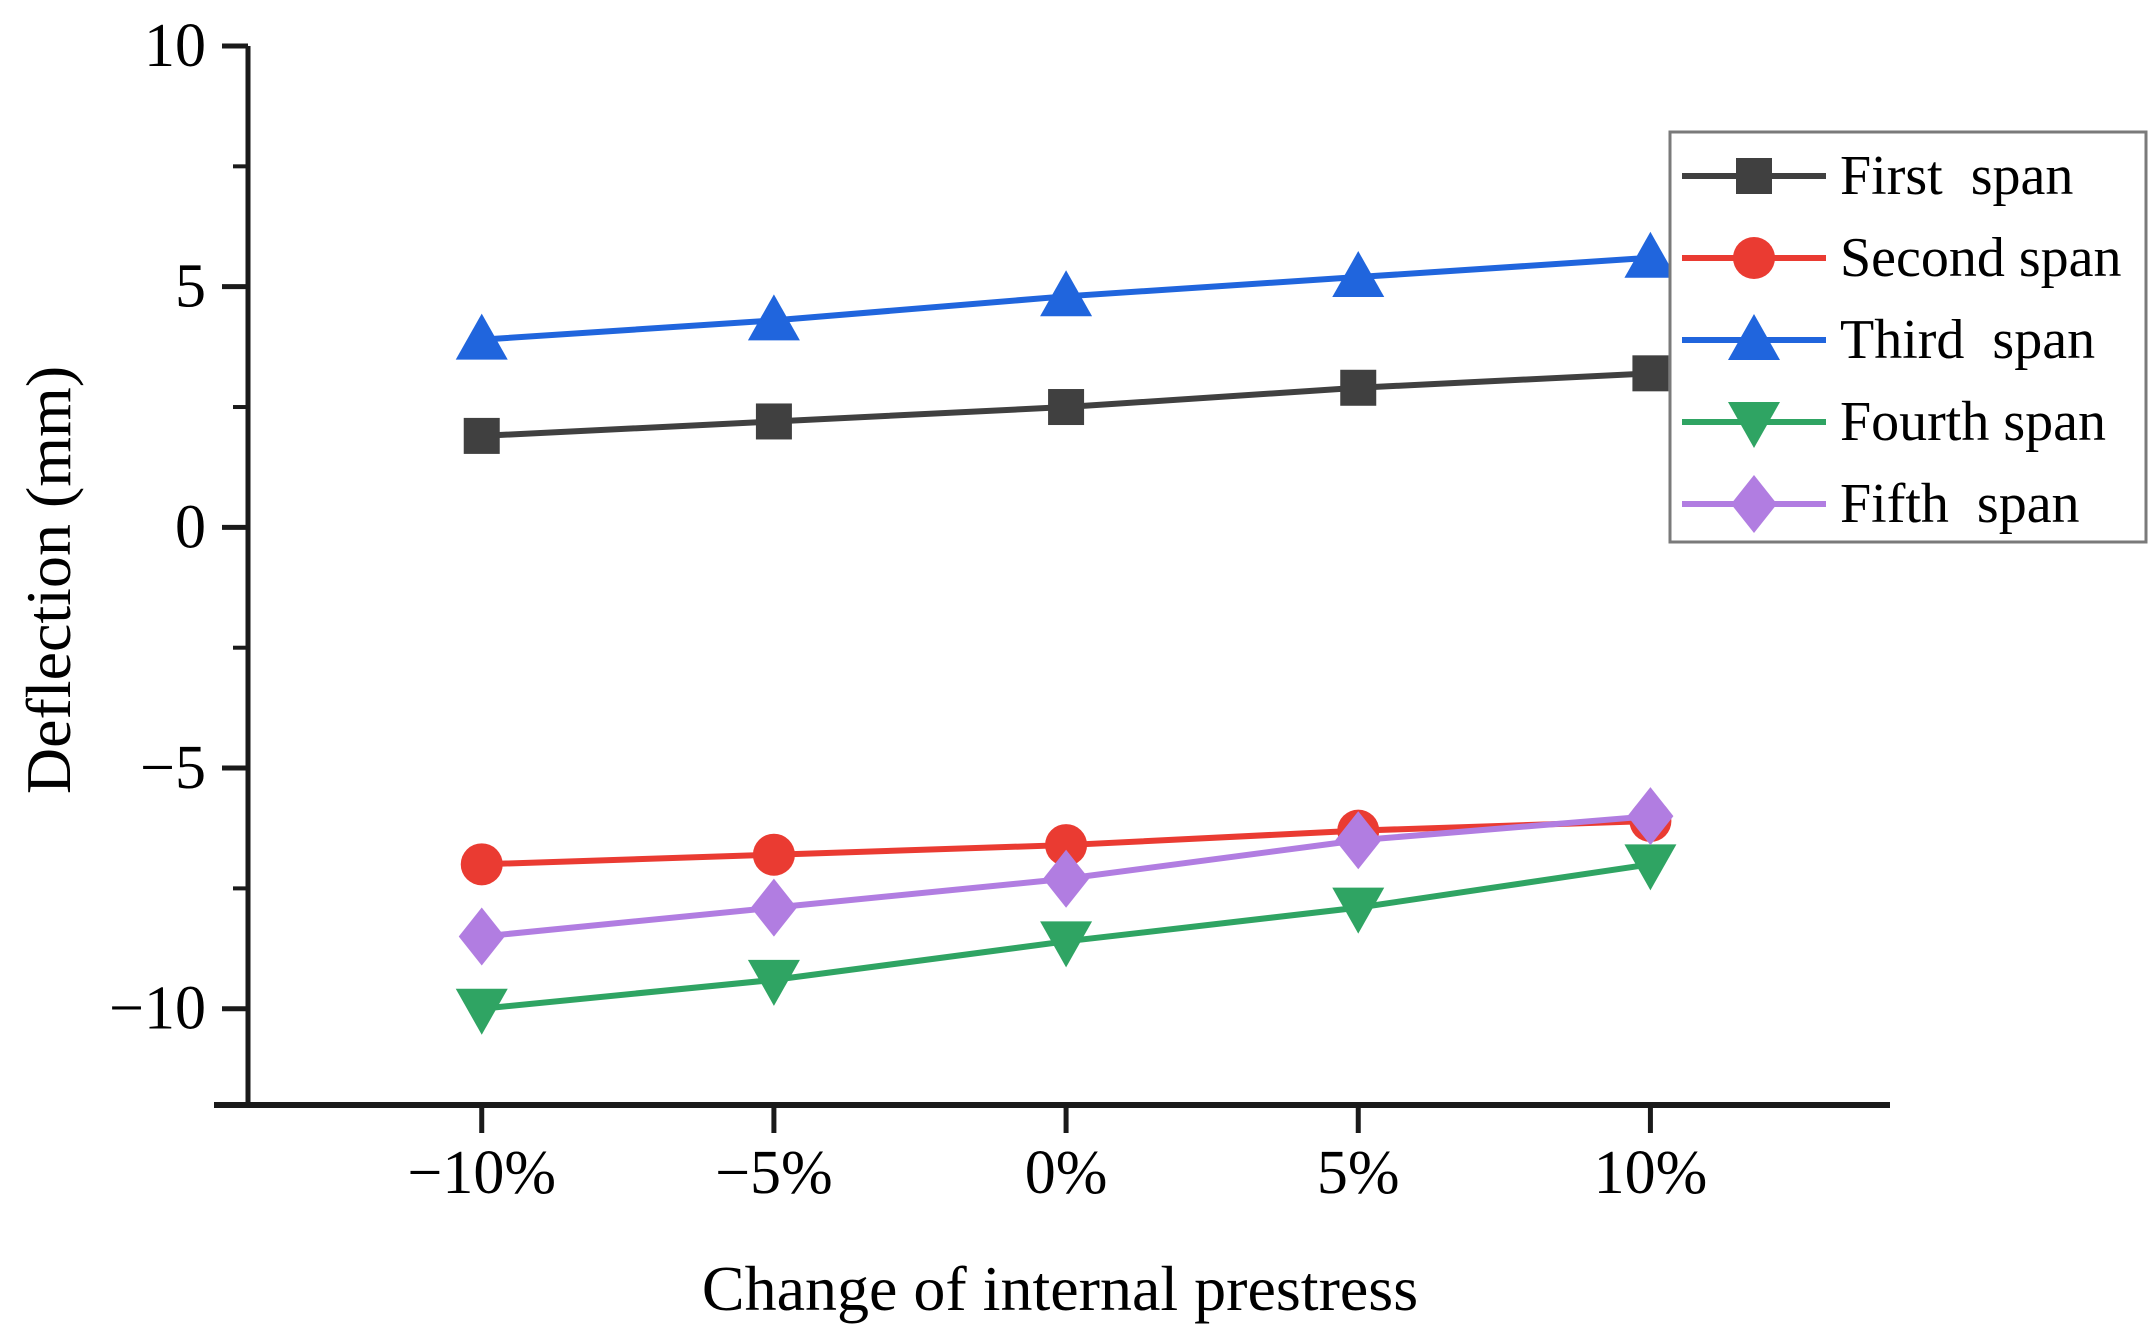 This screenshot has width=2148, height=1336. Describe the element at coordinates (1066, 1173) in the screenshot. I see `x-tick-label: 0%` at that location.